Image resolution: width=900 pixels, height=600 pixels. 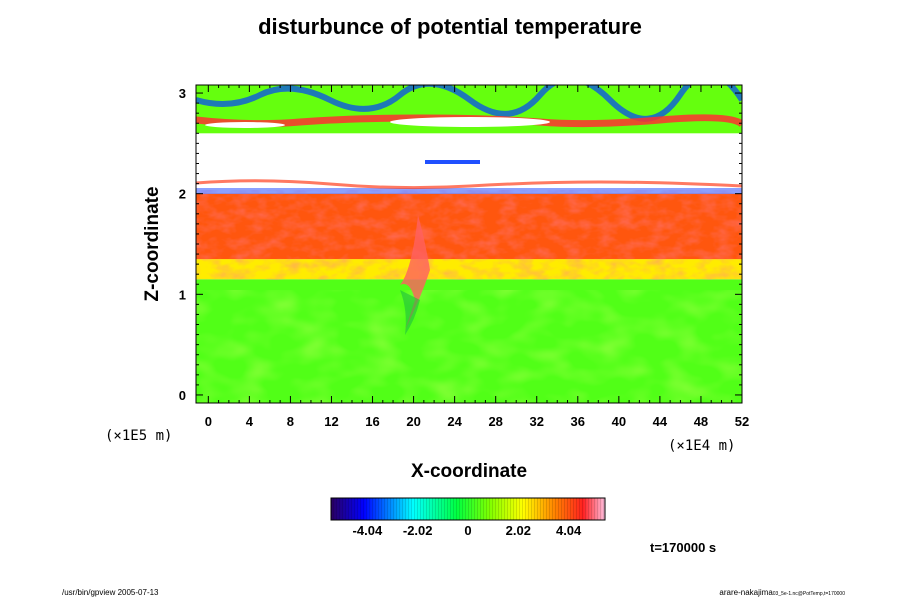 I want to click on colorbar-frame, so click(x=468, y=509).